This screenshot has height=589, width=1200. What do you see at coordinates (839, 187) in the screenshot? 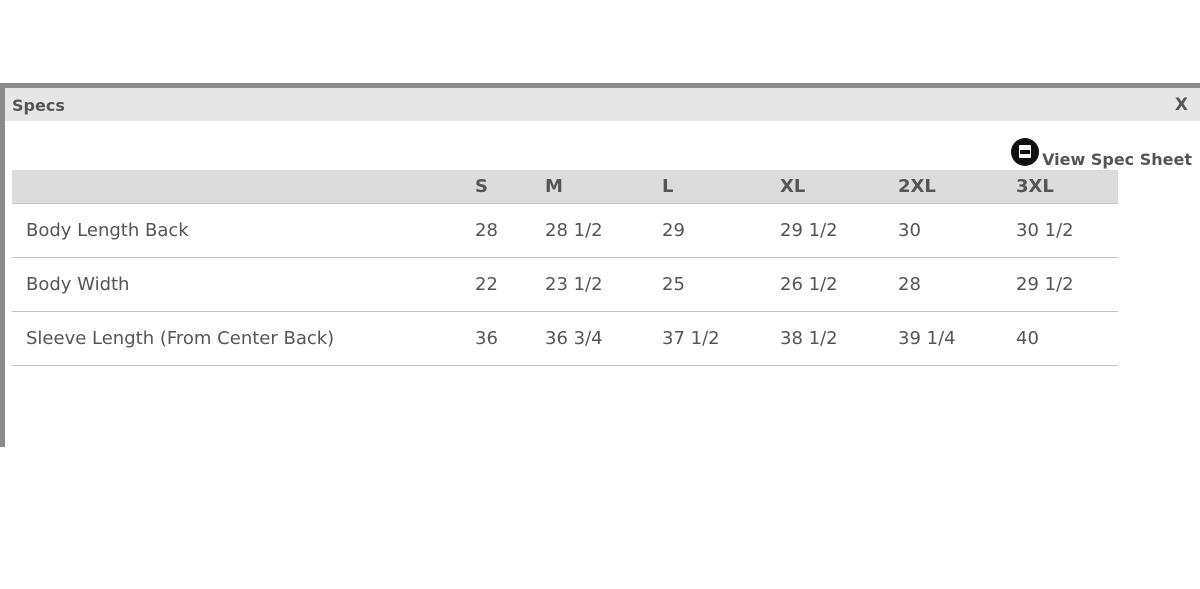
I see `header-size-xl: XL` at bounding box center [839, 187].